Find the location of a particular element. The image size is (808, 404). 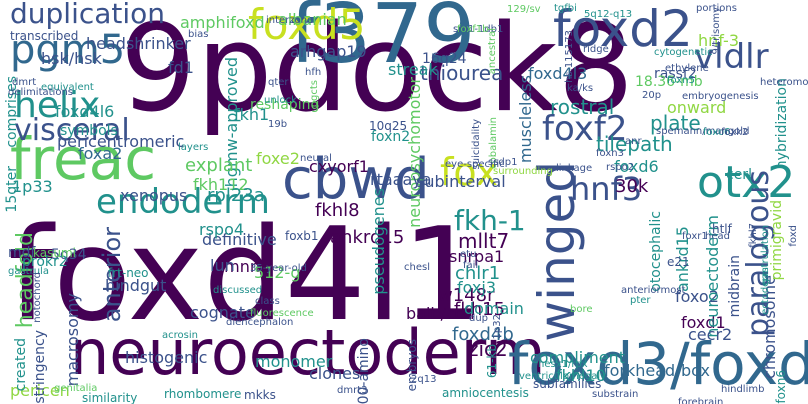

cloud-word: cecr2 is located at coordinates (710, 335).